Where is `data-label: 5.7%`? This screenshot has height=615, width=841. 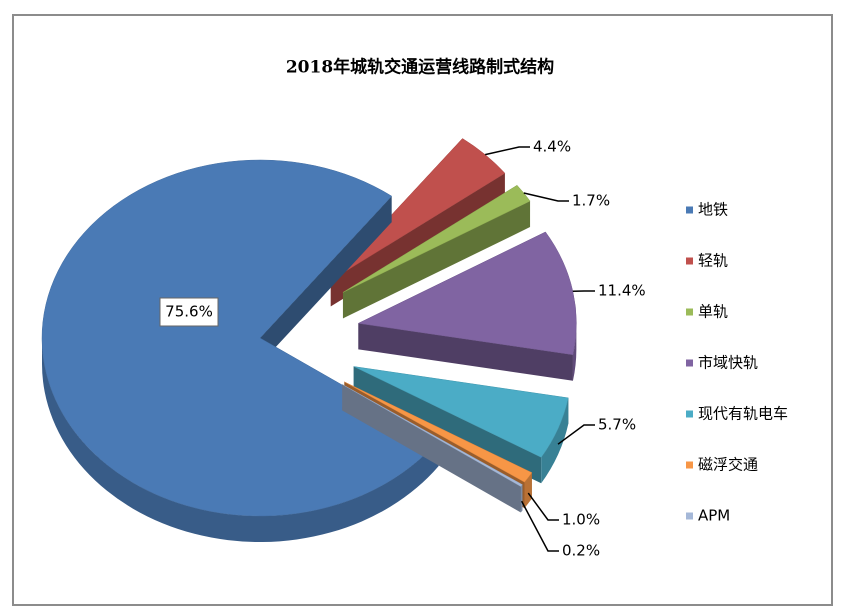 data-label: 5.7% is located at coordinates (617, 425).